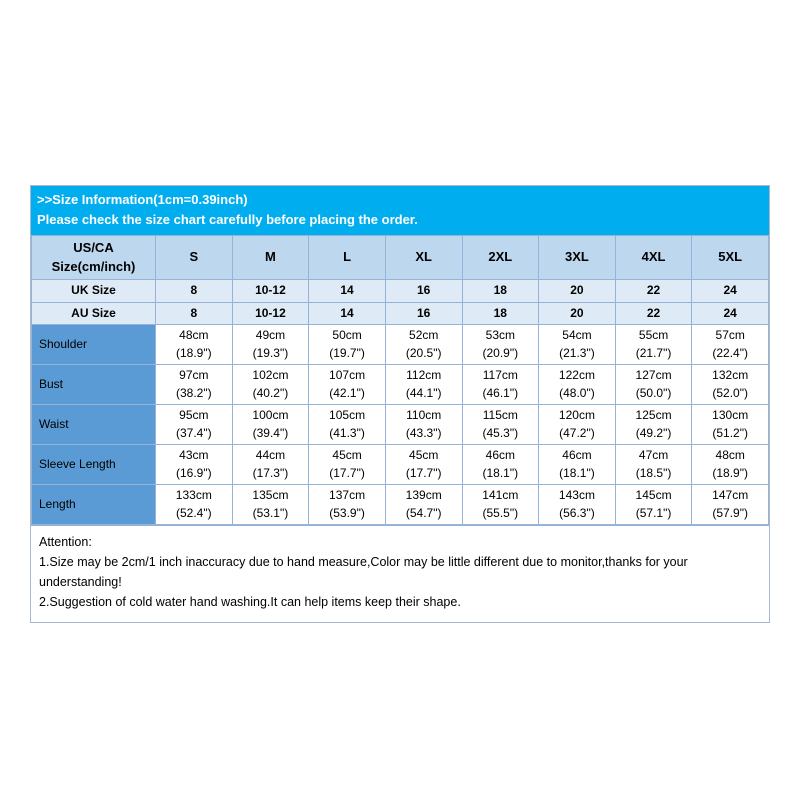 The width and height of the screenshot is (800, 800). Describe the element at coordinates (577, 385) in the screenshot. I see `measure-cell: 122cm (48.0")` at that location.